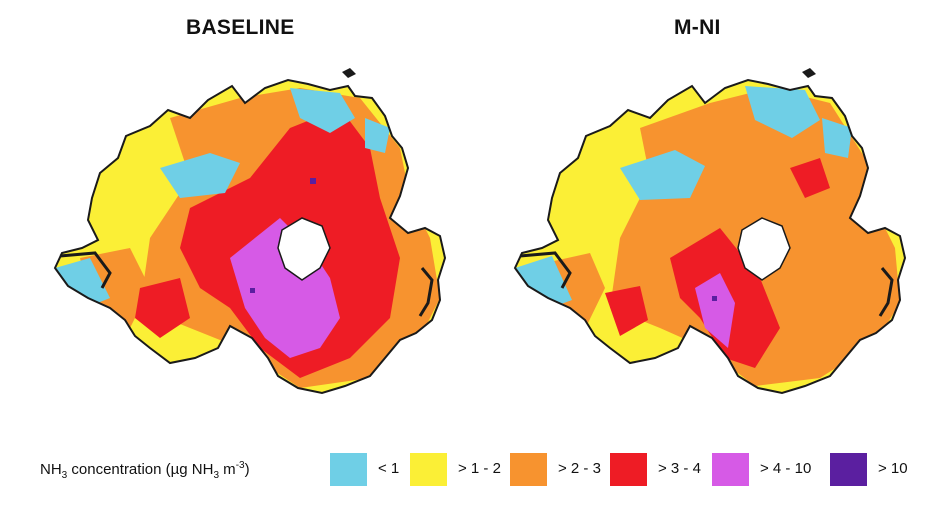 This screenshot has width=940, height=513. I want to click on legend-label-gt10: > 10, so click(893, 468).